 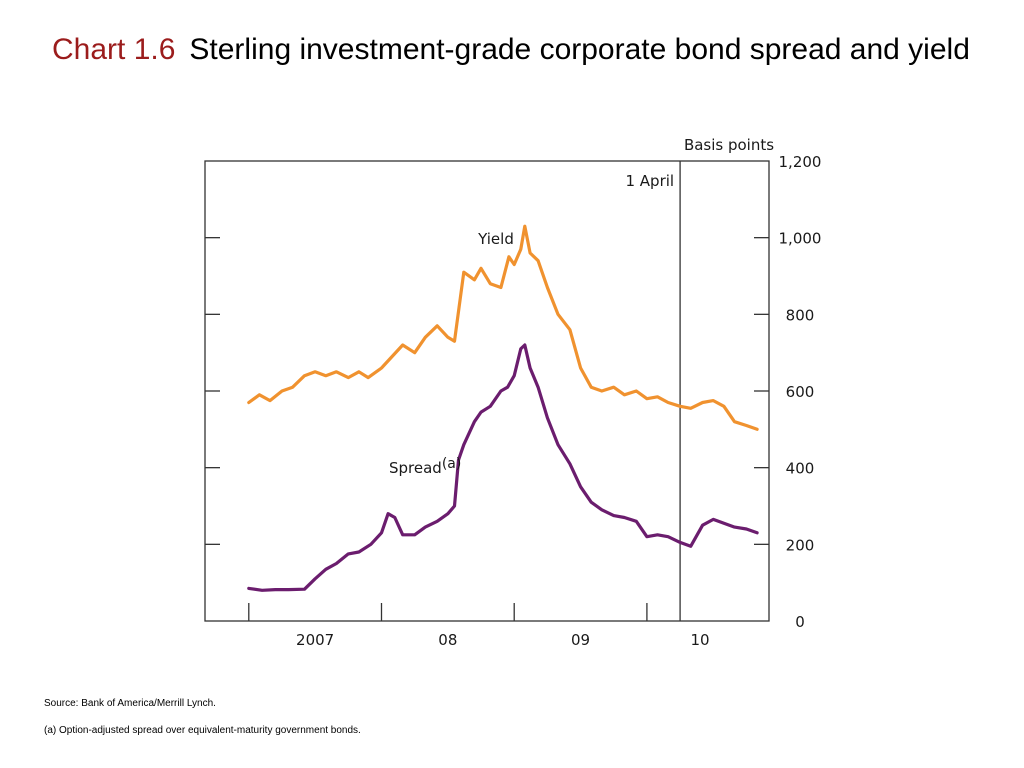 What do you see at coordinates (800, 392) in the screenshot?
I see `y-tick-label: 600` at bounding box center [800, 392].